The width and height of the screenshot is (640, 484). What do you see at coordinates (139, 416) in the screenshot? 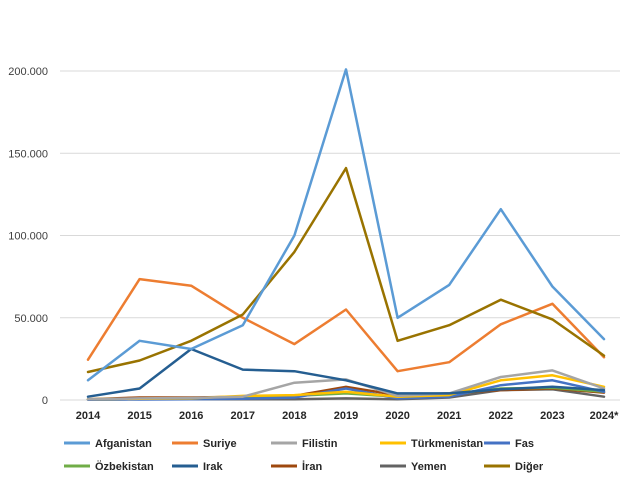
I see `x-tick-label: 2015` at bounding box center [139, 416].